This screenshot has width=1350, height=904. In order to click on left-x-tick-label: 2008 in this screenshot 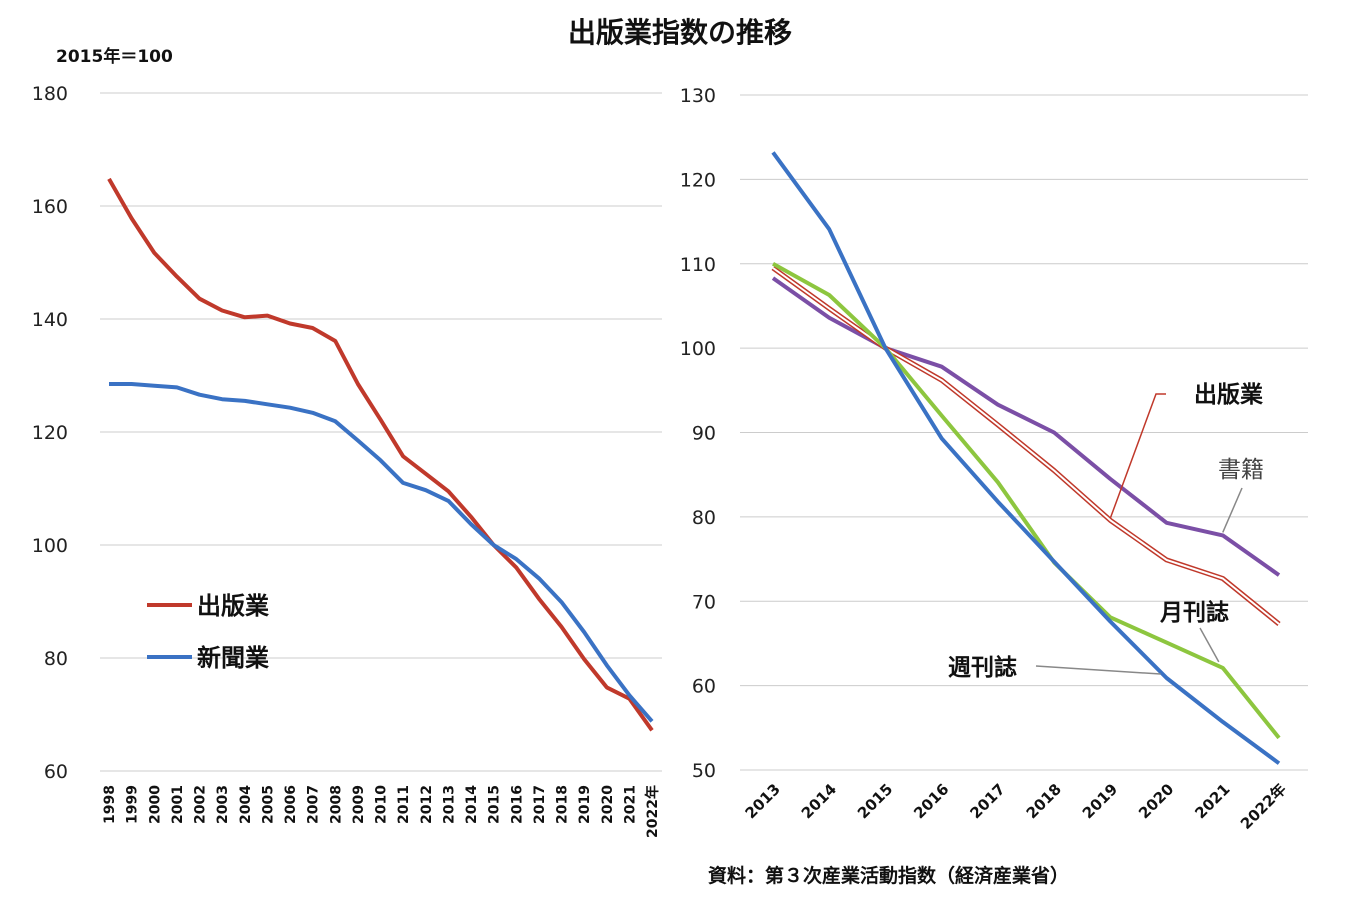, I will do `click(336, 804)`.